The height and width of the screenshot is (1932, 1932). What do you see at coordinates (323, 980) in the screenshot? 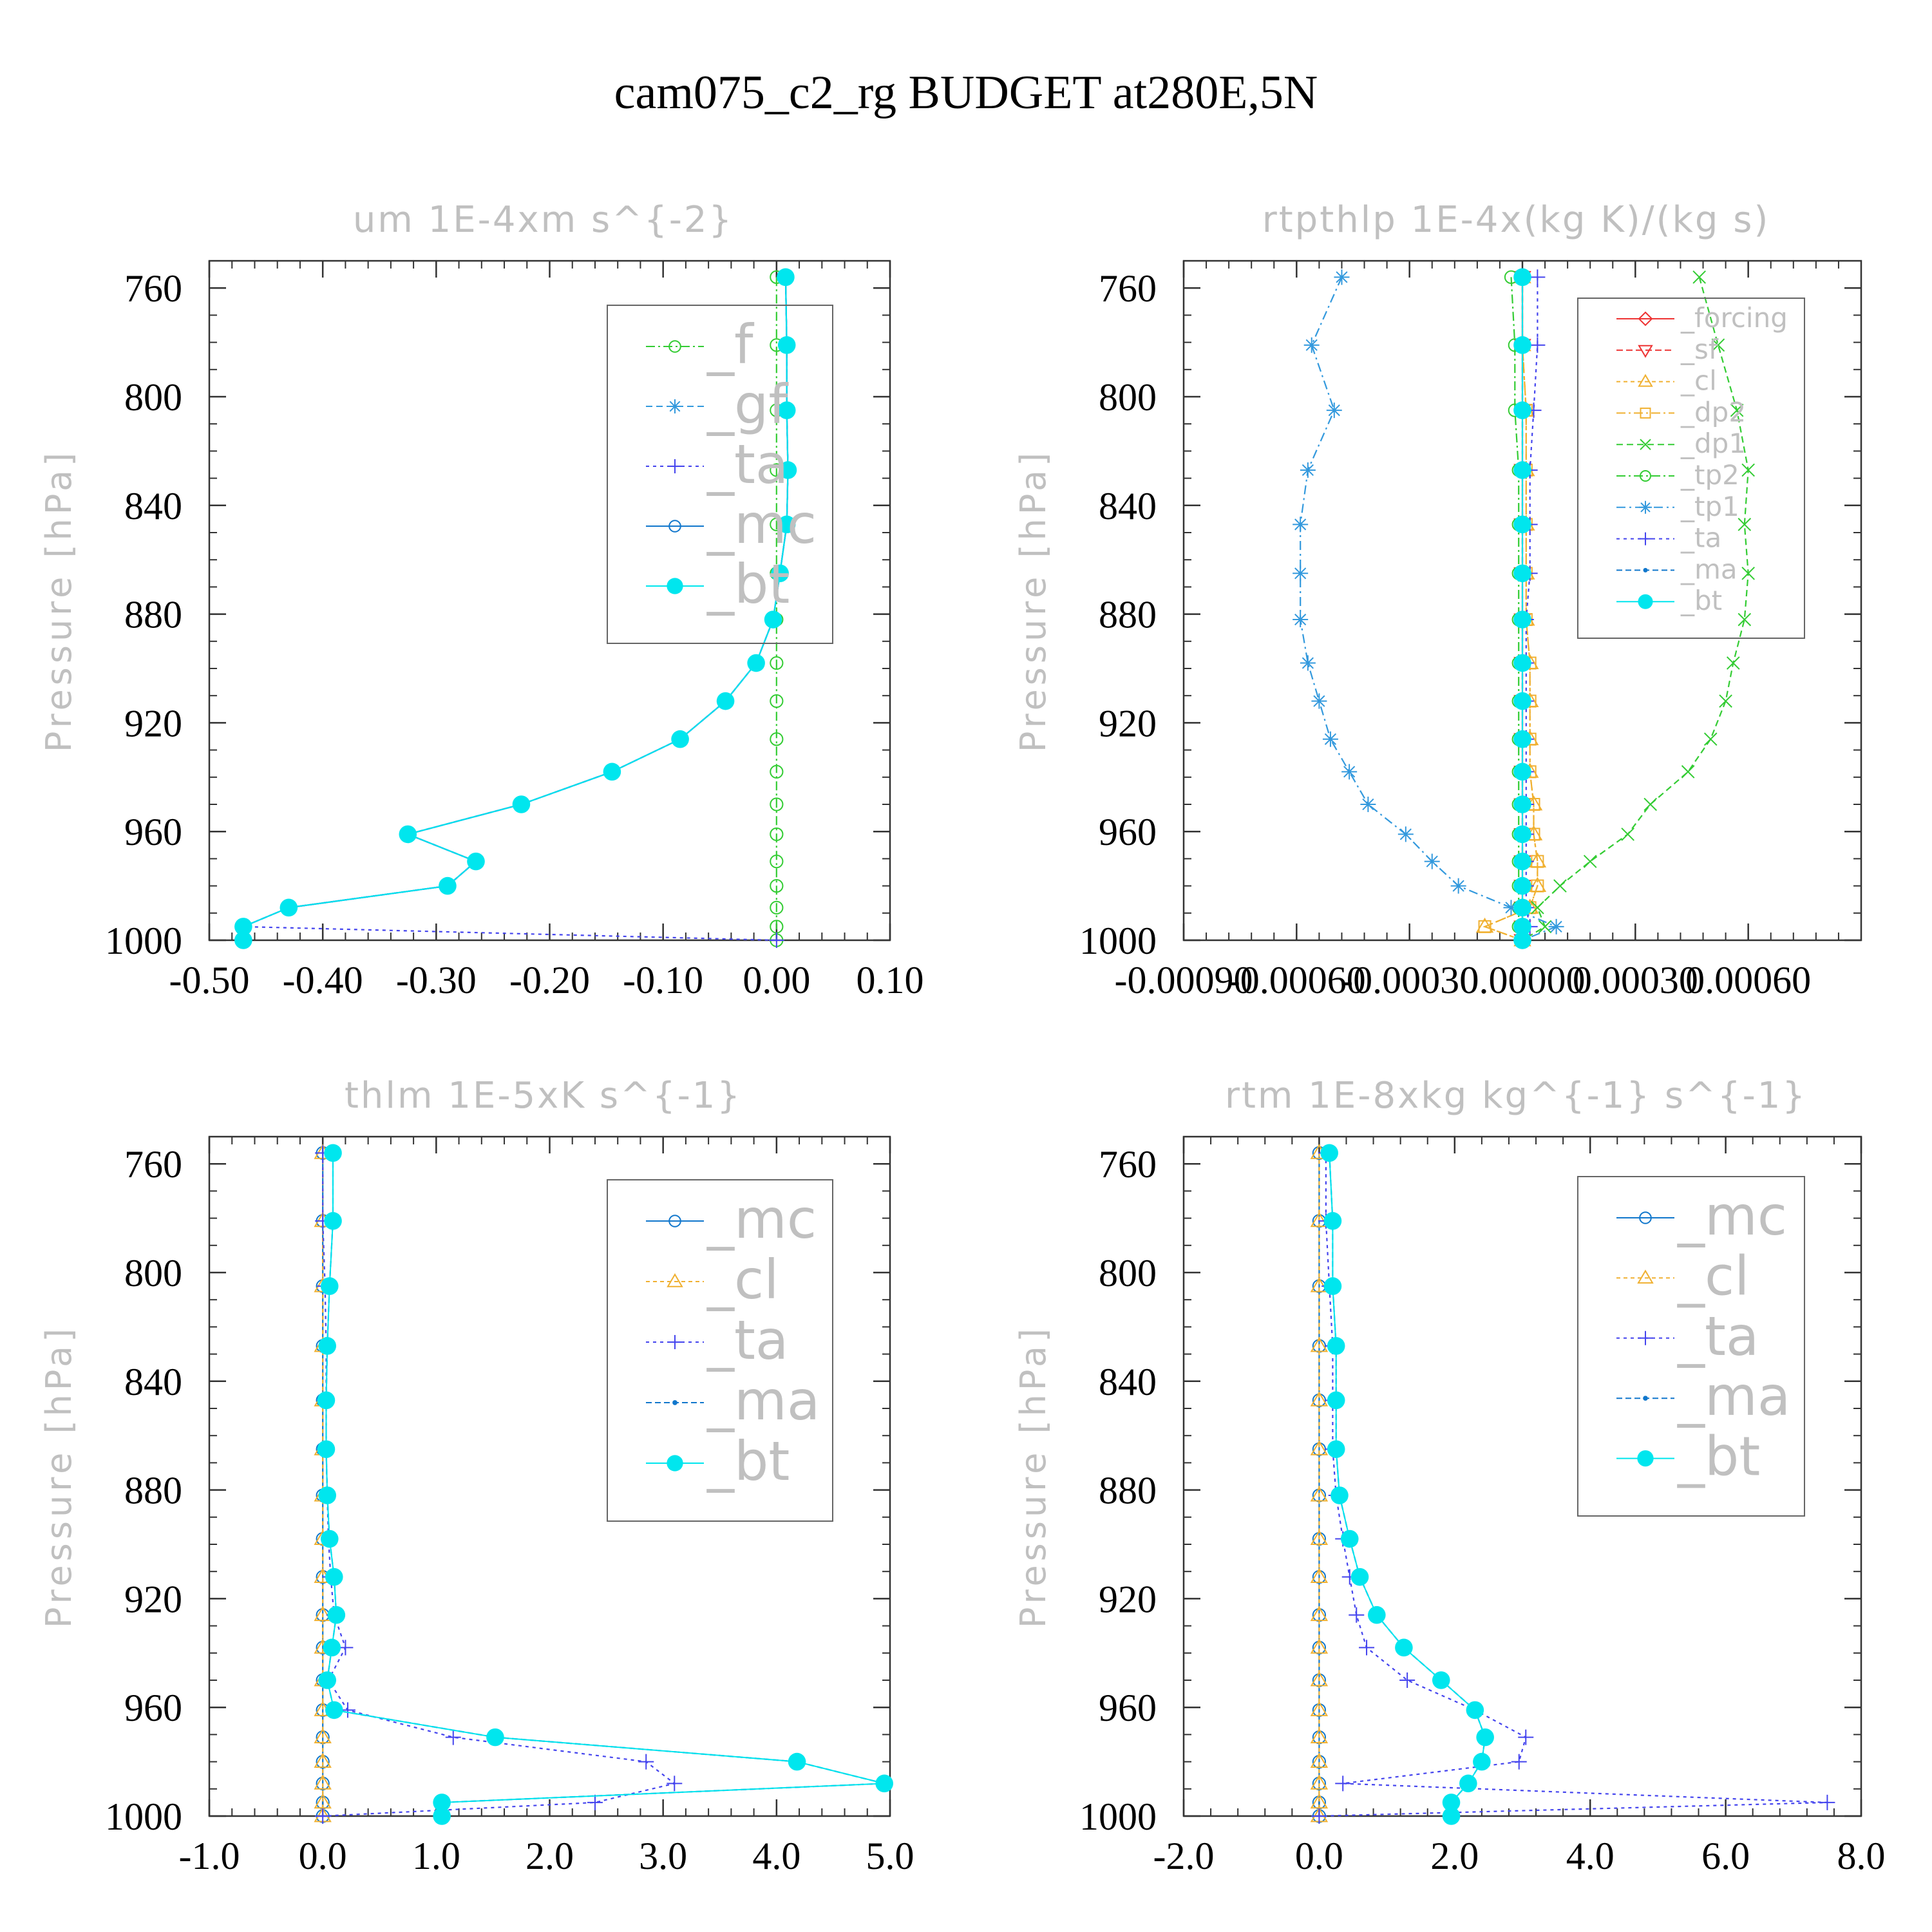
I see `x-tick-label: -0.40` at bounding box center [323, 980].